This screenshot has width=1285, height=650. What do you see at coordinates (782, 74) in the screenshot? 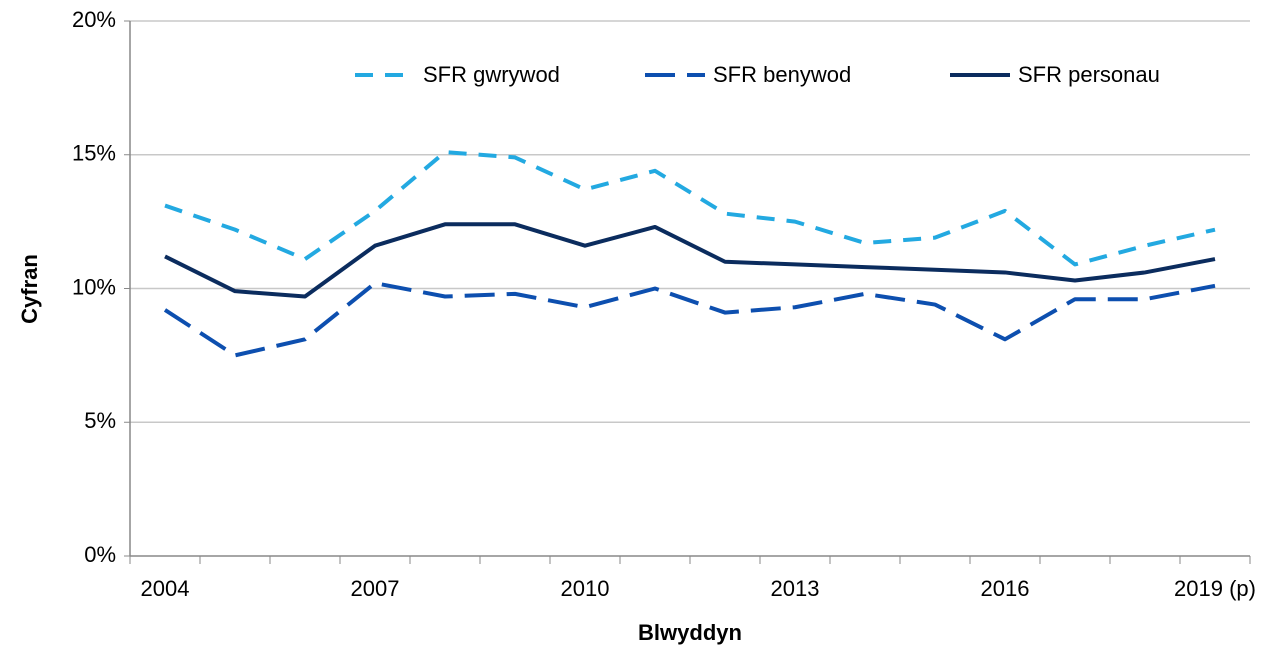
I see `legend-label: SFR benywod` at bounding box center [782, 74].